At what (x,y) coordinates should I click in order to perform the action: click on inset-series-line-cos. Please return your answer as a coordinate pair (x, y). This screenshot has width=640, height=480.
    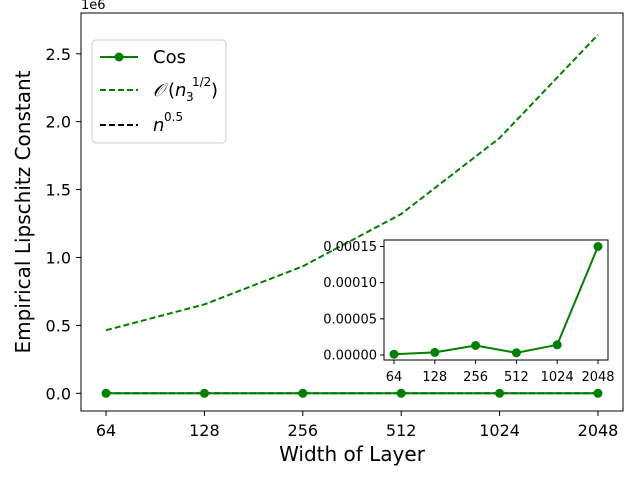
    Looking at the image, I should click on (496, 301).